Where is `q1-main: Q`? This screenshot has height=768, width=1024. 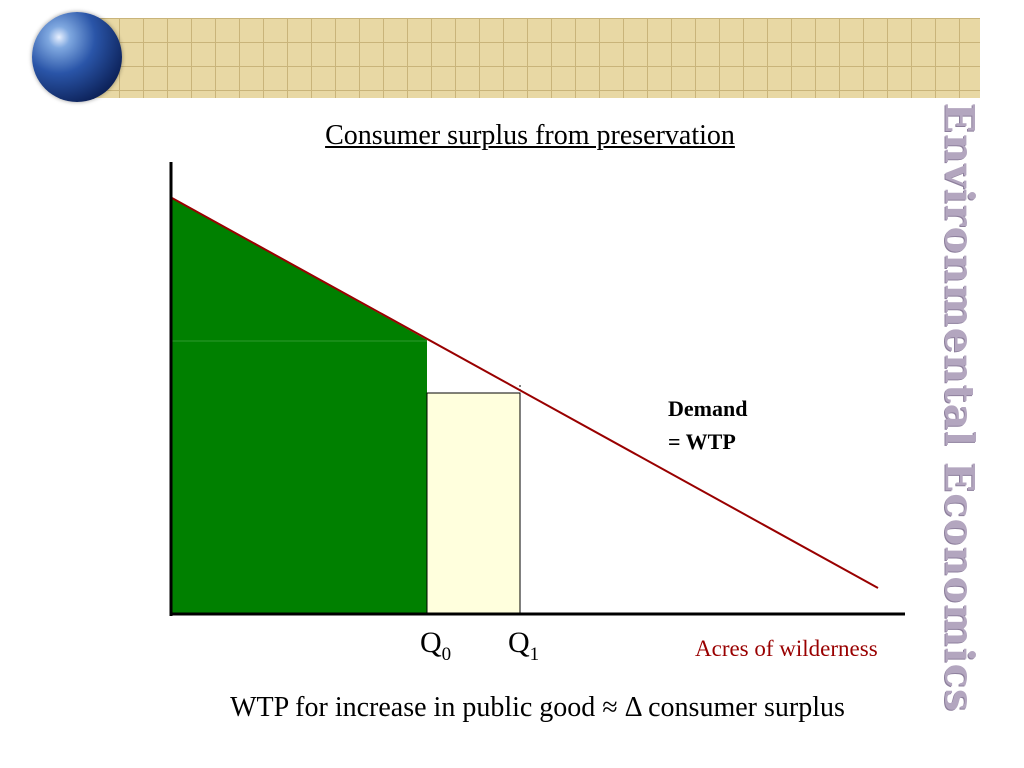
q1-main: Q is located at coordinates (519, 642).